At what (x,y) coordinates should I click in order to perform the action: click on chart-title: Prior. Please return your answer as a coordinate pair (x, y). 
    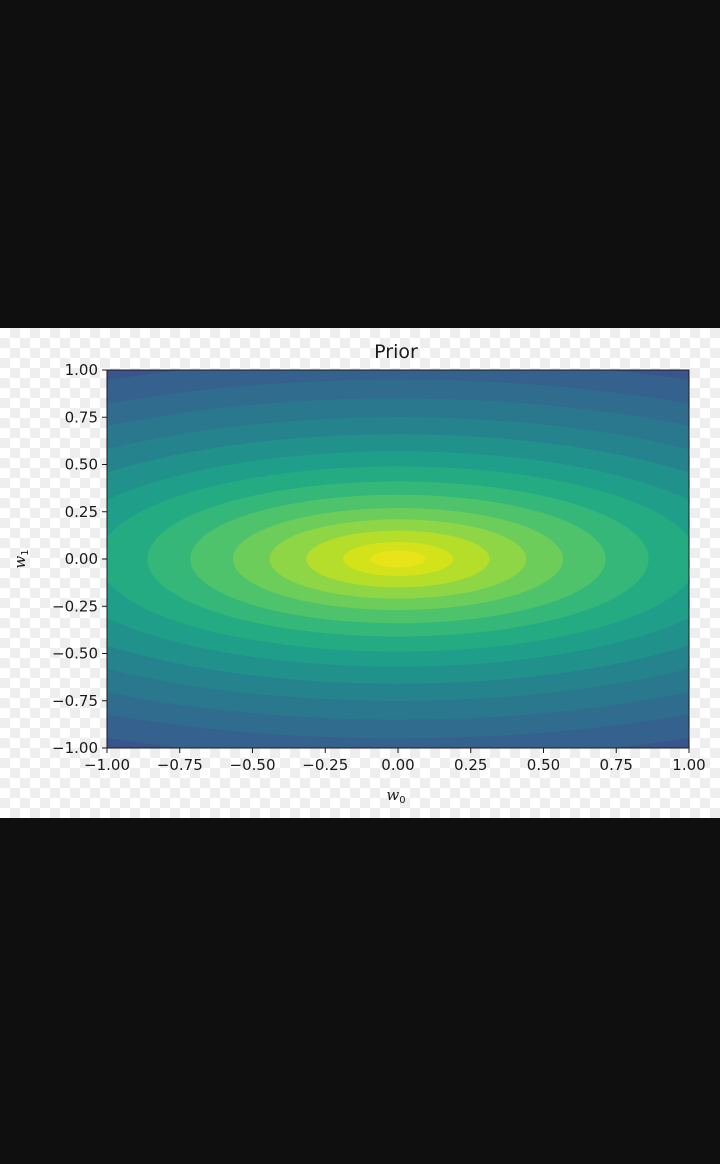
    Looking at the image, I should click on (396, 352).